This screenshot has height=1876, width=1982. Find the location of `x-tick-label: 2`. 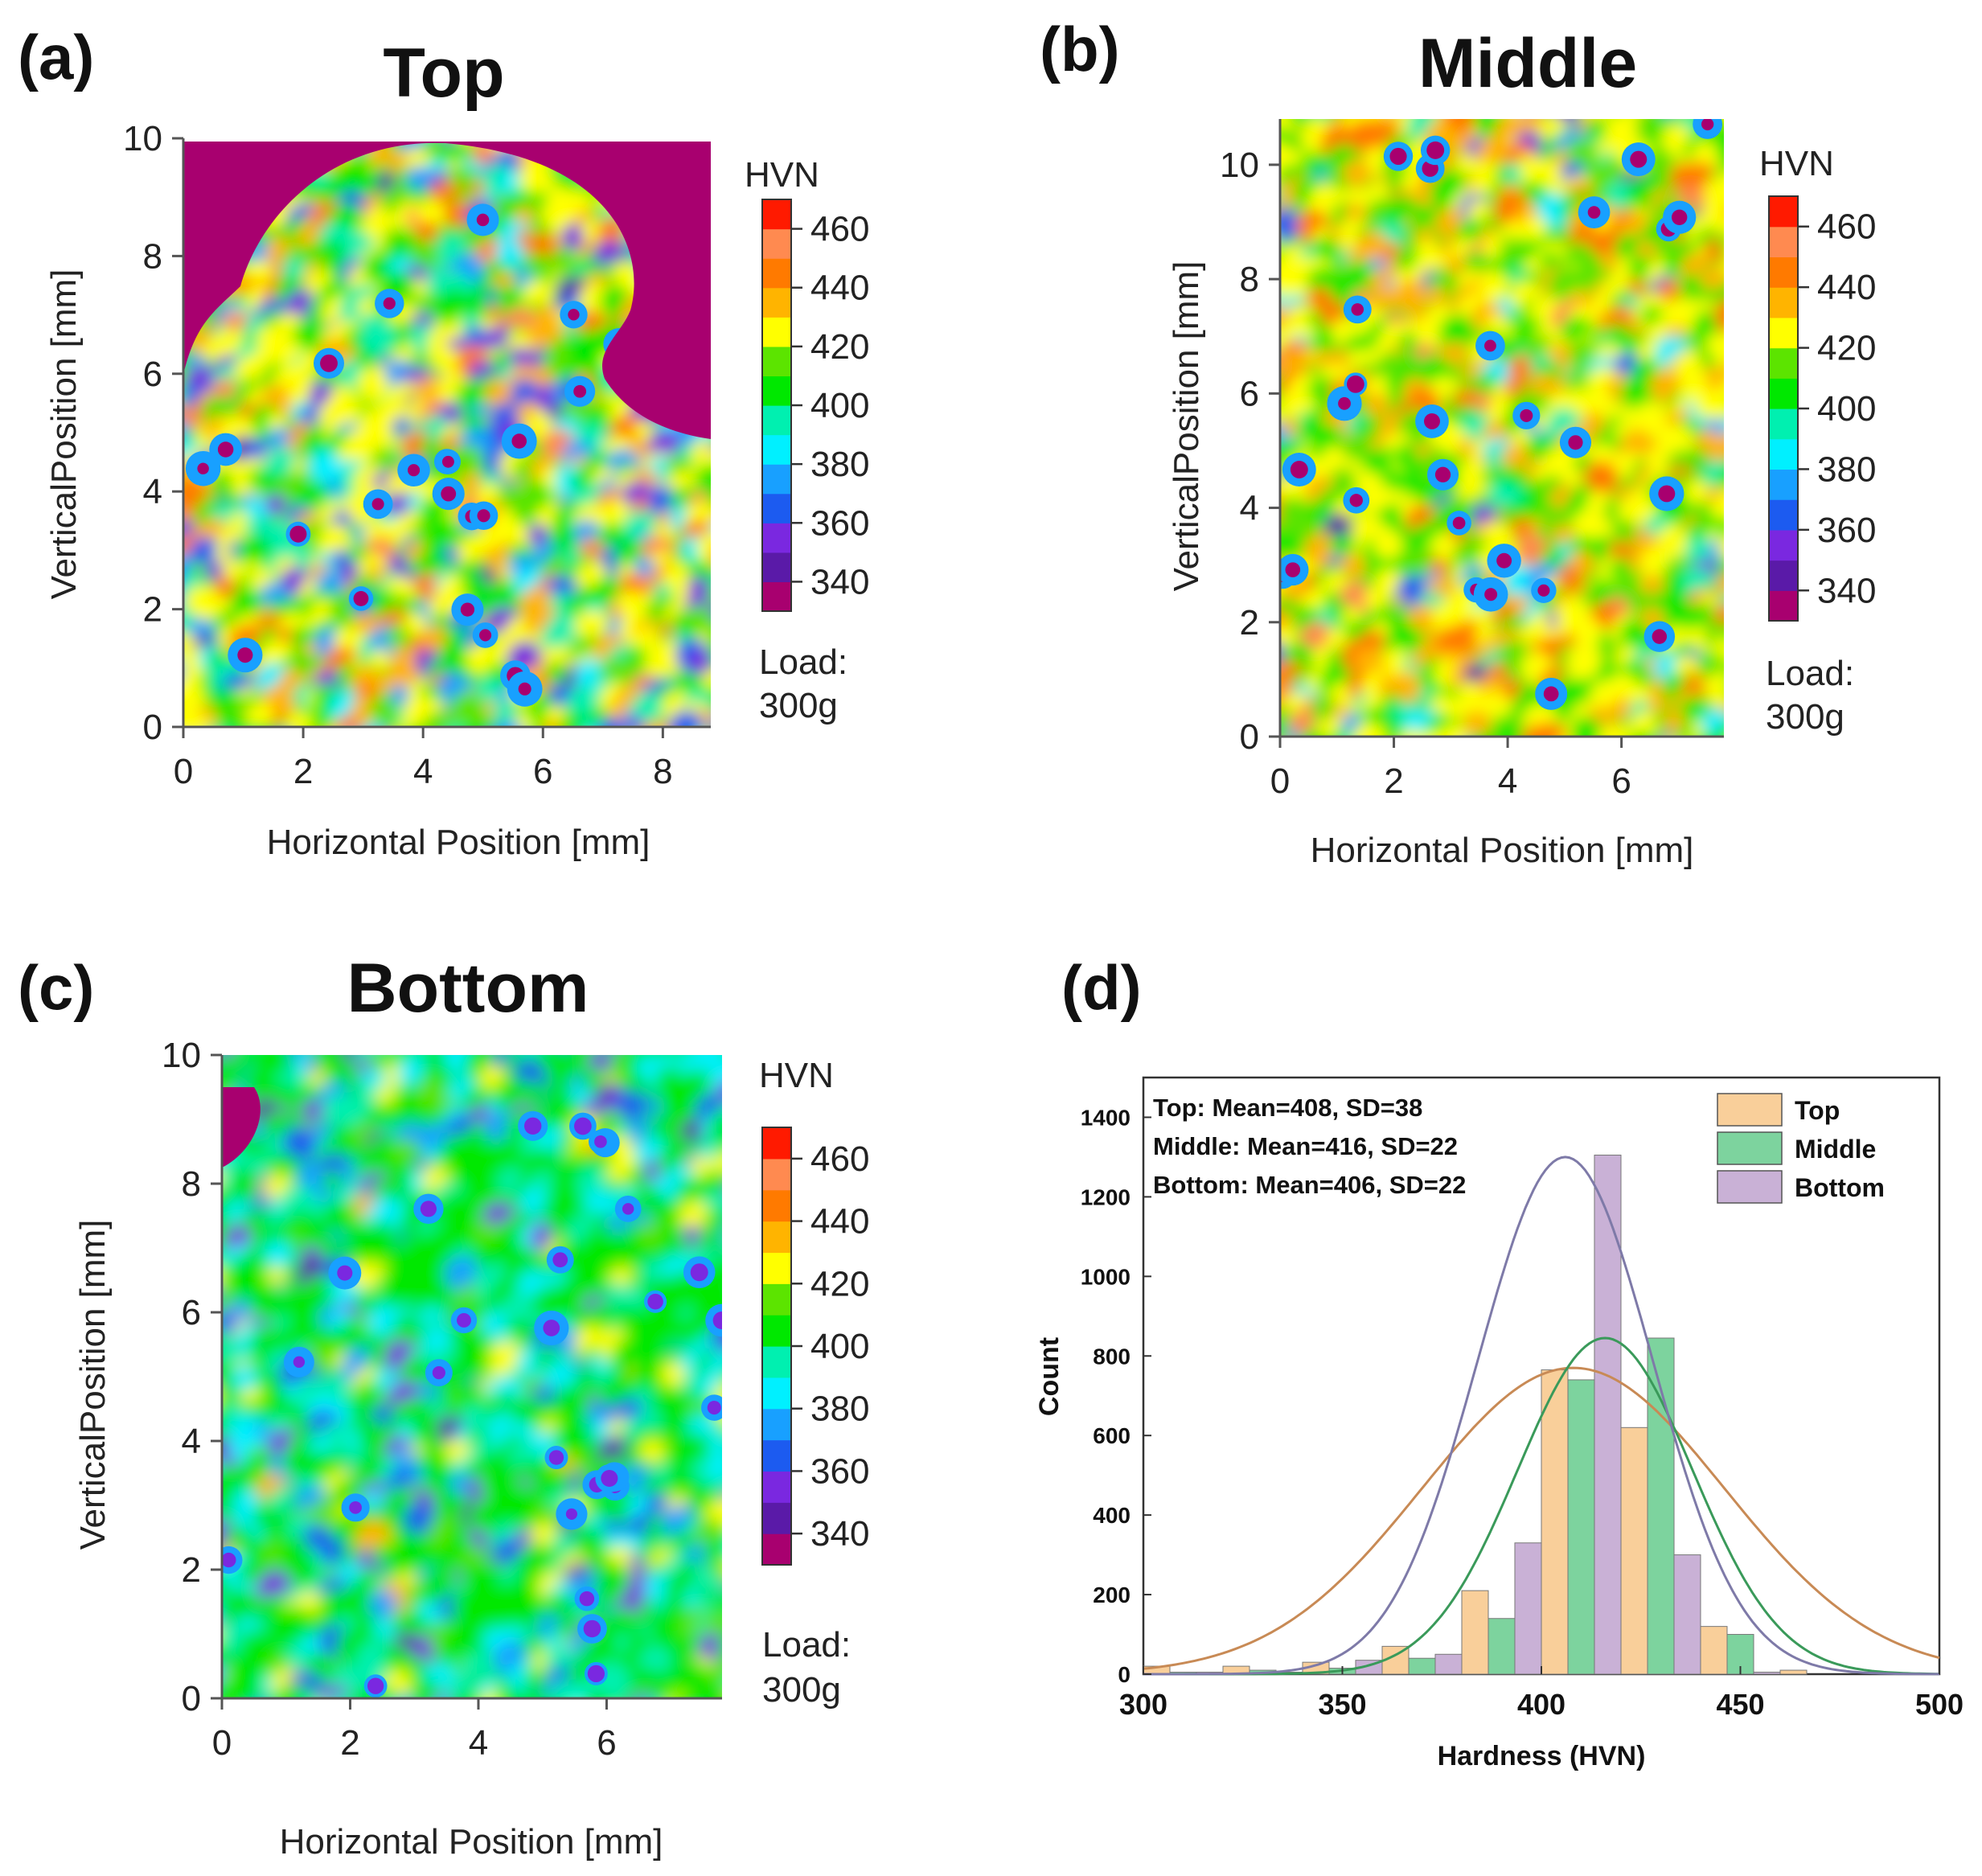

x-tick-label: 2 is located at coordinates (349, 1743).